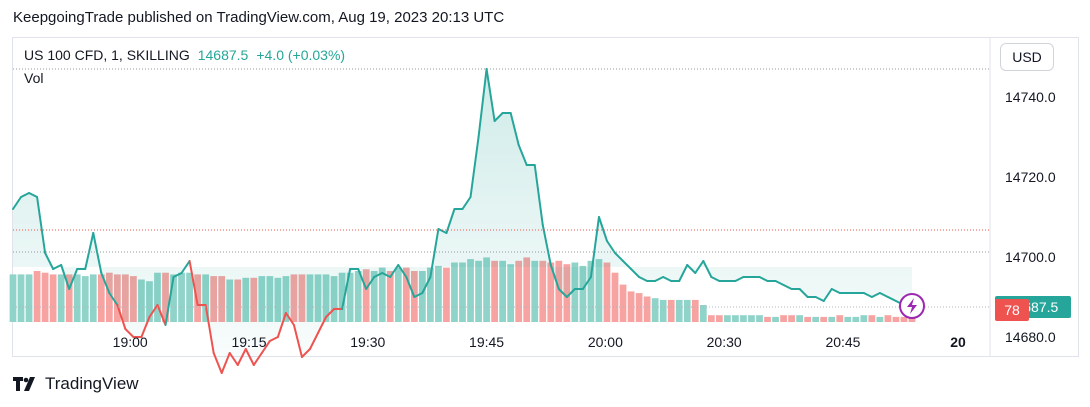 This screenshot has width=1090, height=407. What do you see at coordinates (76, 384) in the screenshot?
I see `tradingview-footer: TradingView` at bounding box center [76, 384].